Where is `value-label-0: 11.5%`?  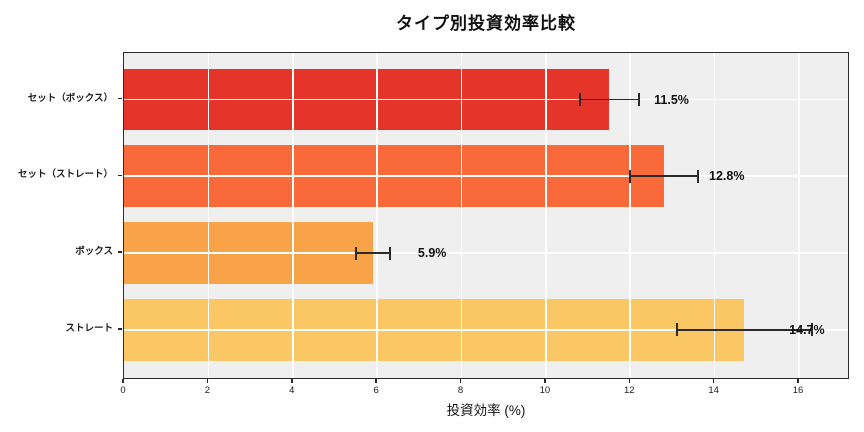 value-label-0: 11.5% is located at coordinates (671, 99).